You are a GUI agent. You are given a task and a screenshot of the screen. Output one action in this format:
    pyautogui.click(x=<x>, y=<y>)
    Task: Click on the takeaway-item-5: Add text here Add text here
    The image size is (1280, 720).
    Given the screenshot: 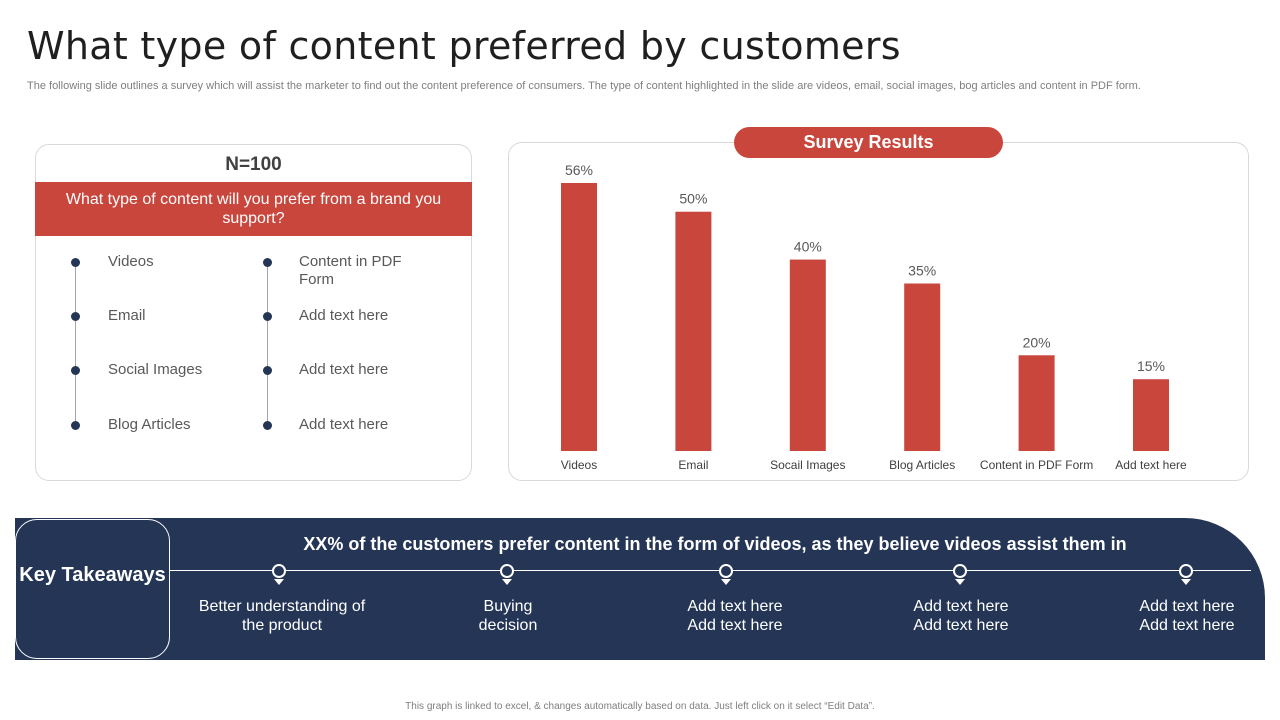 What is the action you would take?
    pyautogui.click(x=1187, y=616)
    